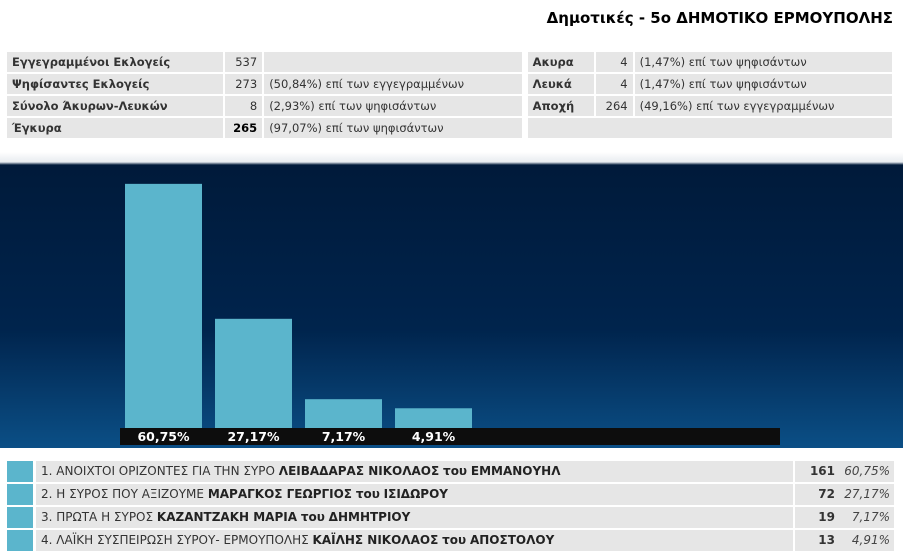 This screenshot has height=553, width=903. I want to click on stat-label: Ψηφίσαντες Εκλογείς, so click(115, 84).